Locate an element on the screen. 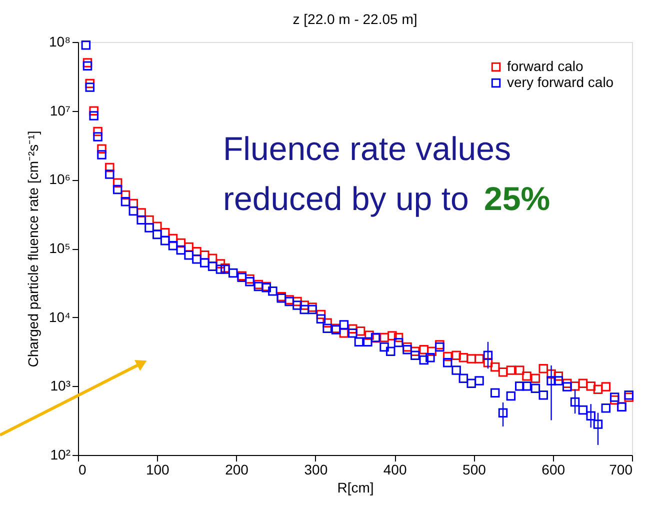  y-tick-label: 10³ is located at coordinates (60, 386).